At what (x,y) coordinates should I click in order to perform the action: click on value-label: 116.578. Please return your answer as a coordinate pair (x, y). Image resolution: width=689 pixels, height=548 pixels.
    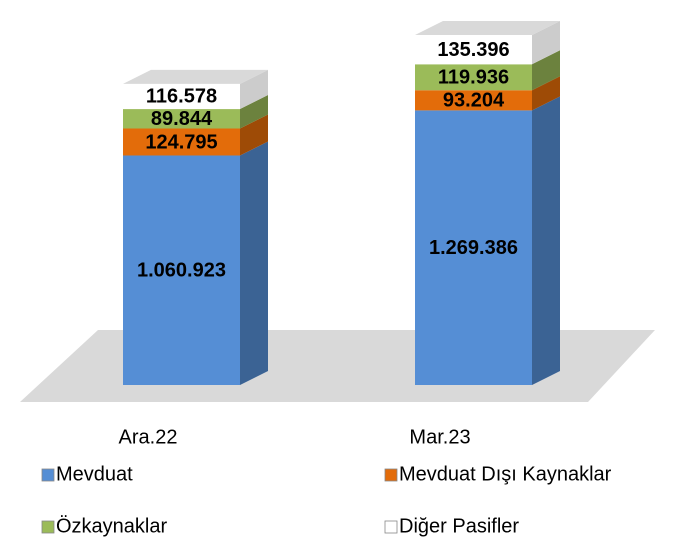
    Looking at the image, I should click on (181, 97).